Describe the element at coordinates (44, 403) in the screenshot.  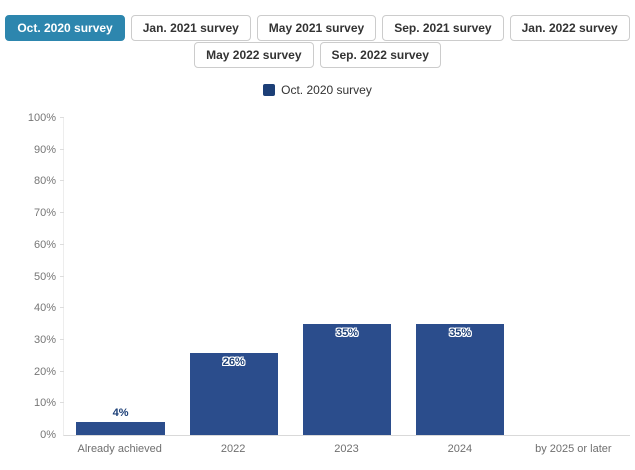
I see `y-tick-label: 10%` at that location.